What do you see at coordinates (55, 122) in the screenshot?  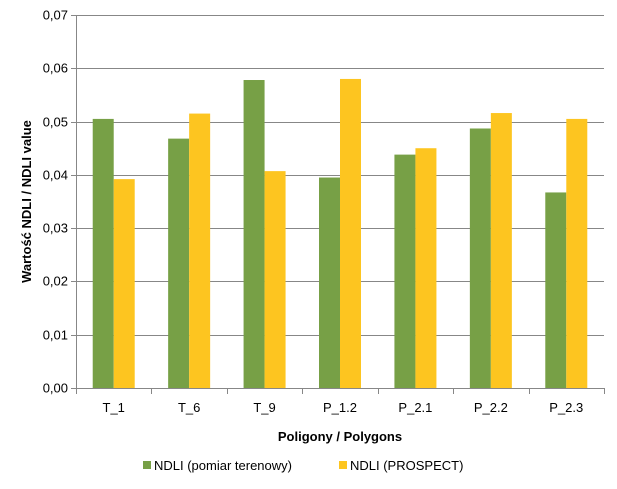 I see `y-tick-label: 0,05` at bounding box center [55, 122].